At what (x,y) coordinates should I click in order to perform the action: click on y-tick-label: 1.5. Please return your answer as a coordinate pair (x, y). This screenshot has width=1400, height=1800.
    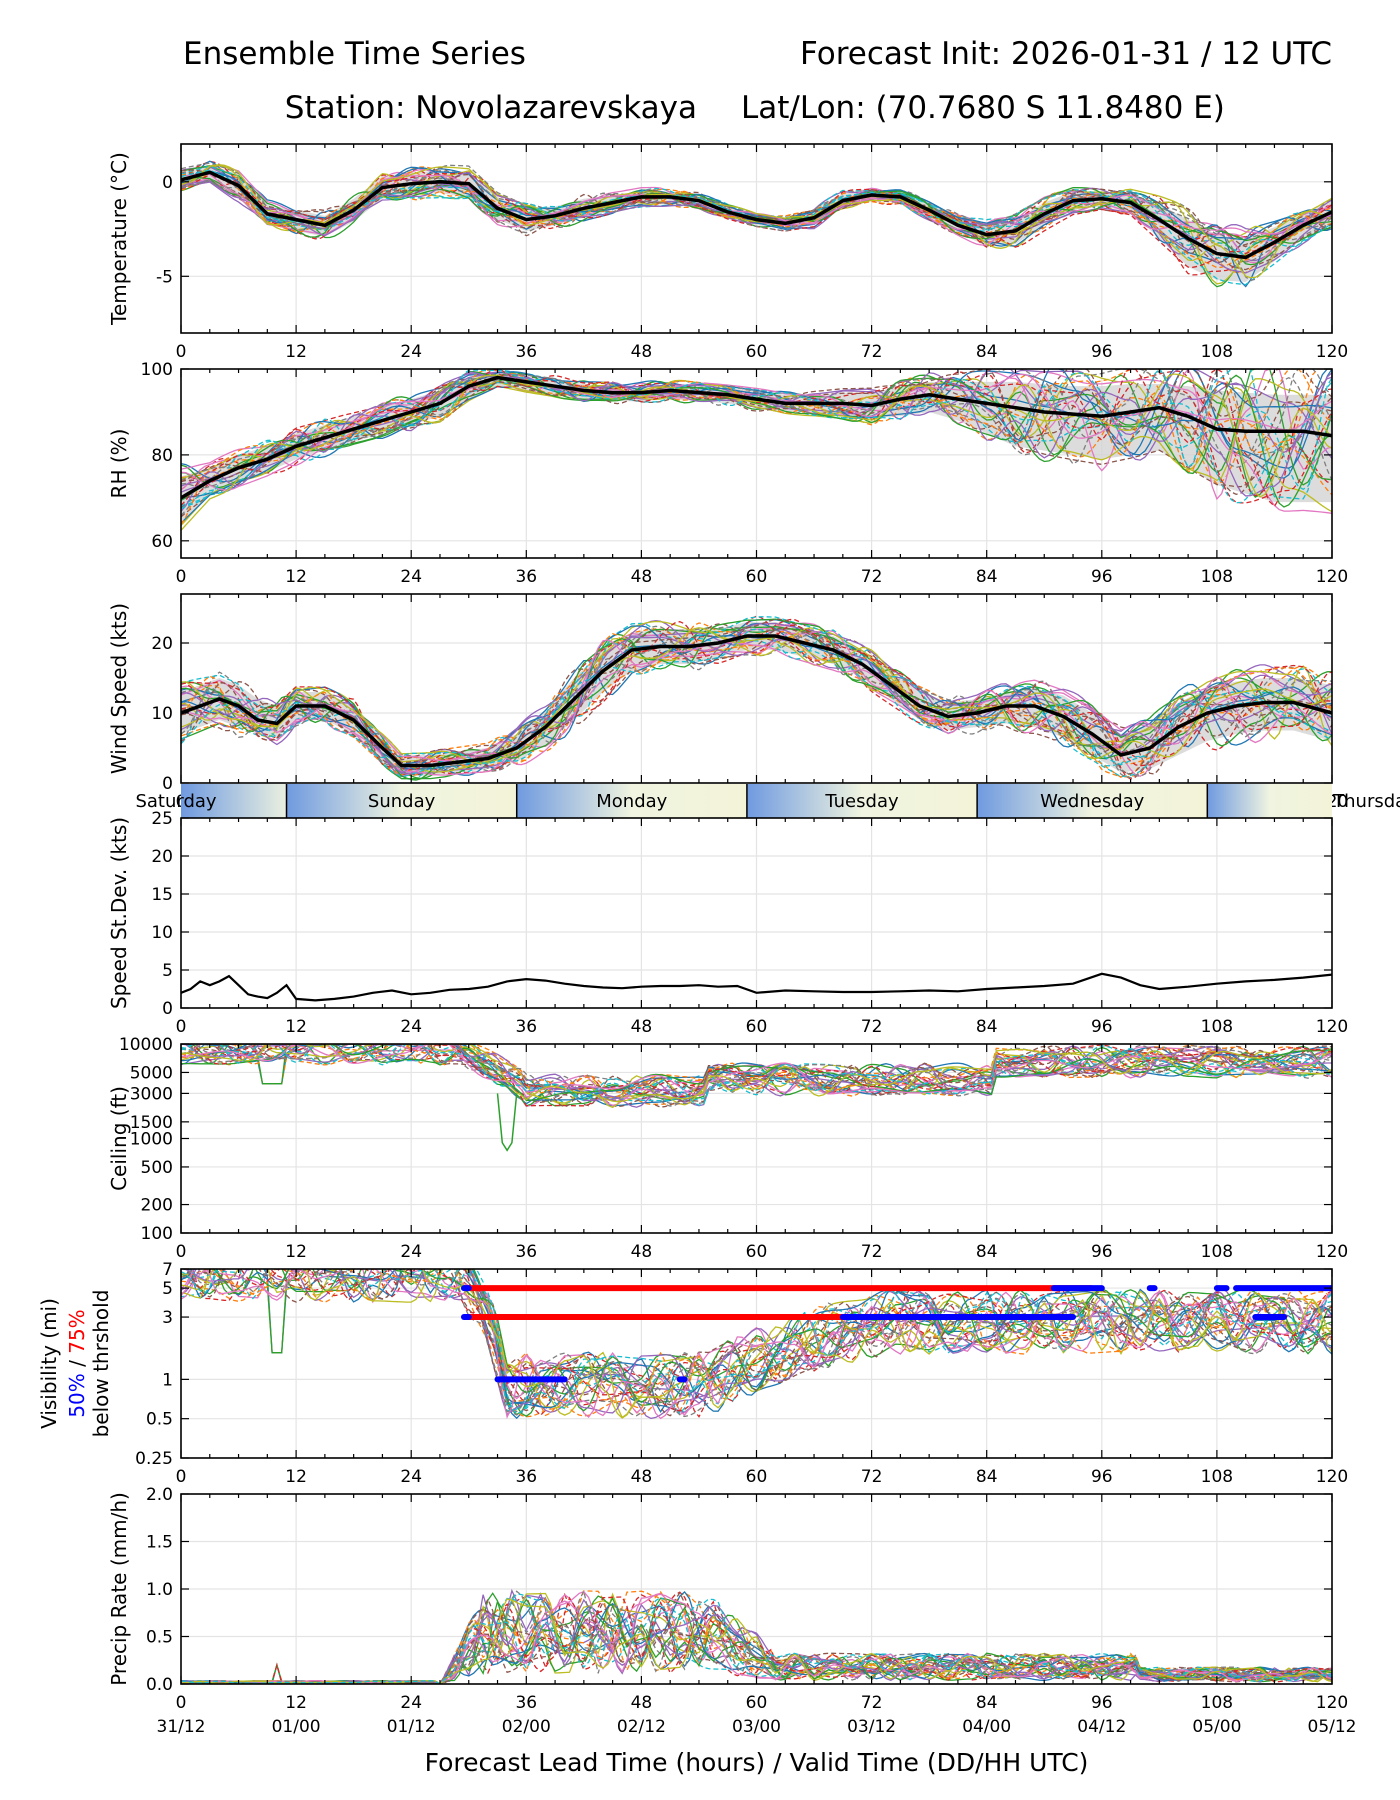
    Looking at the image, I should click on (159, 1543).